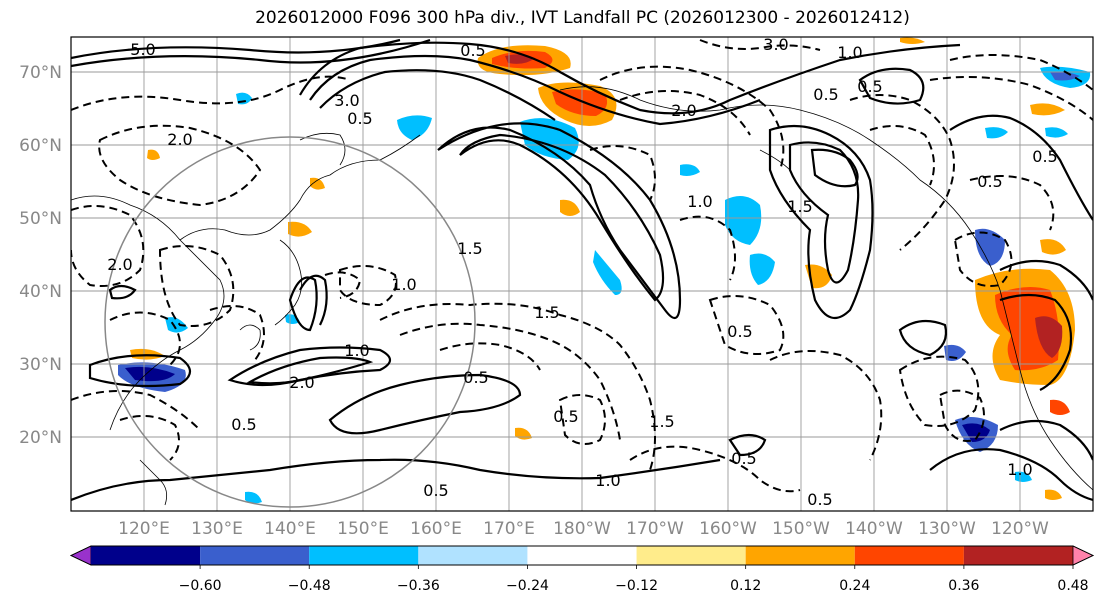 This screenshot has height=604, width=1105. I want to click on longitude-label: 120°E, so click(144, 529).